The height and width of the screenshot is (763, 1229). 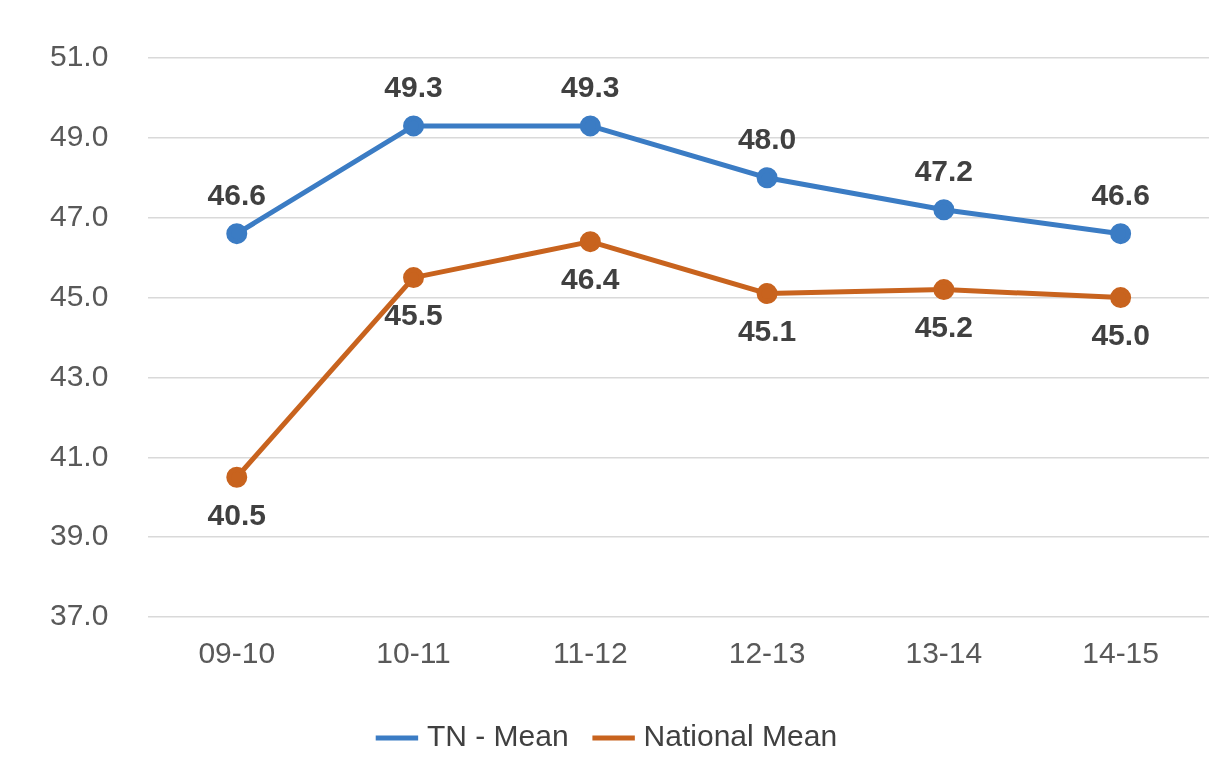 I want to click on x-tick-label: 09-10, so click(x=237, y=653).